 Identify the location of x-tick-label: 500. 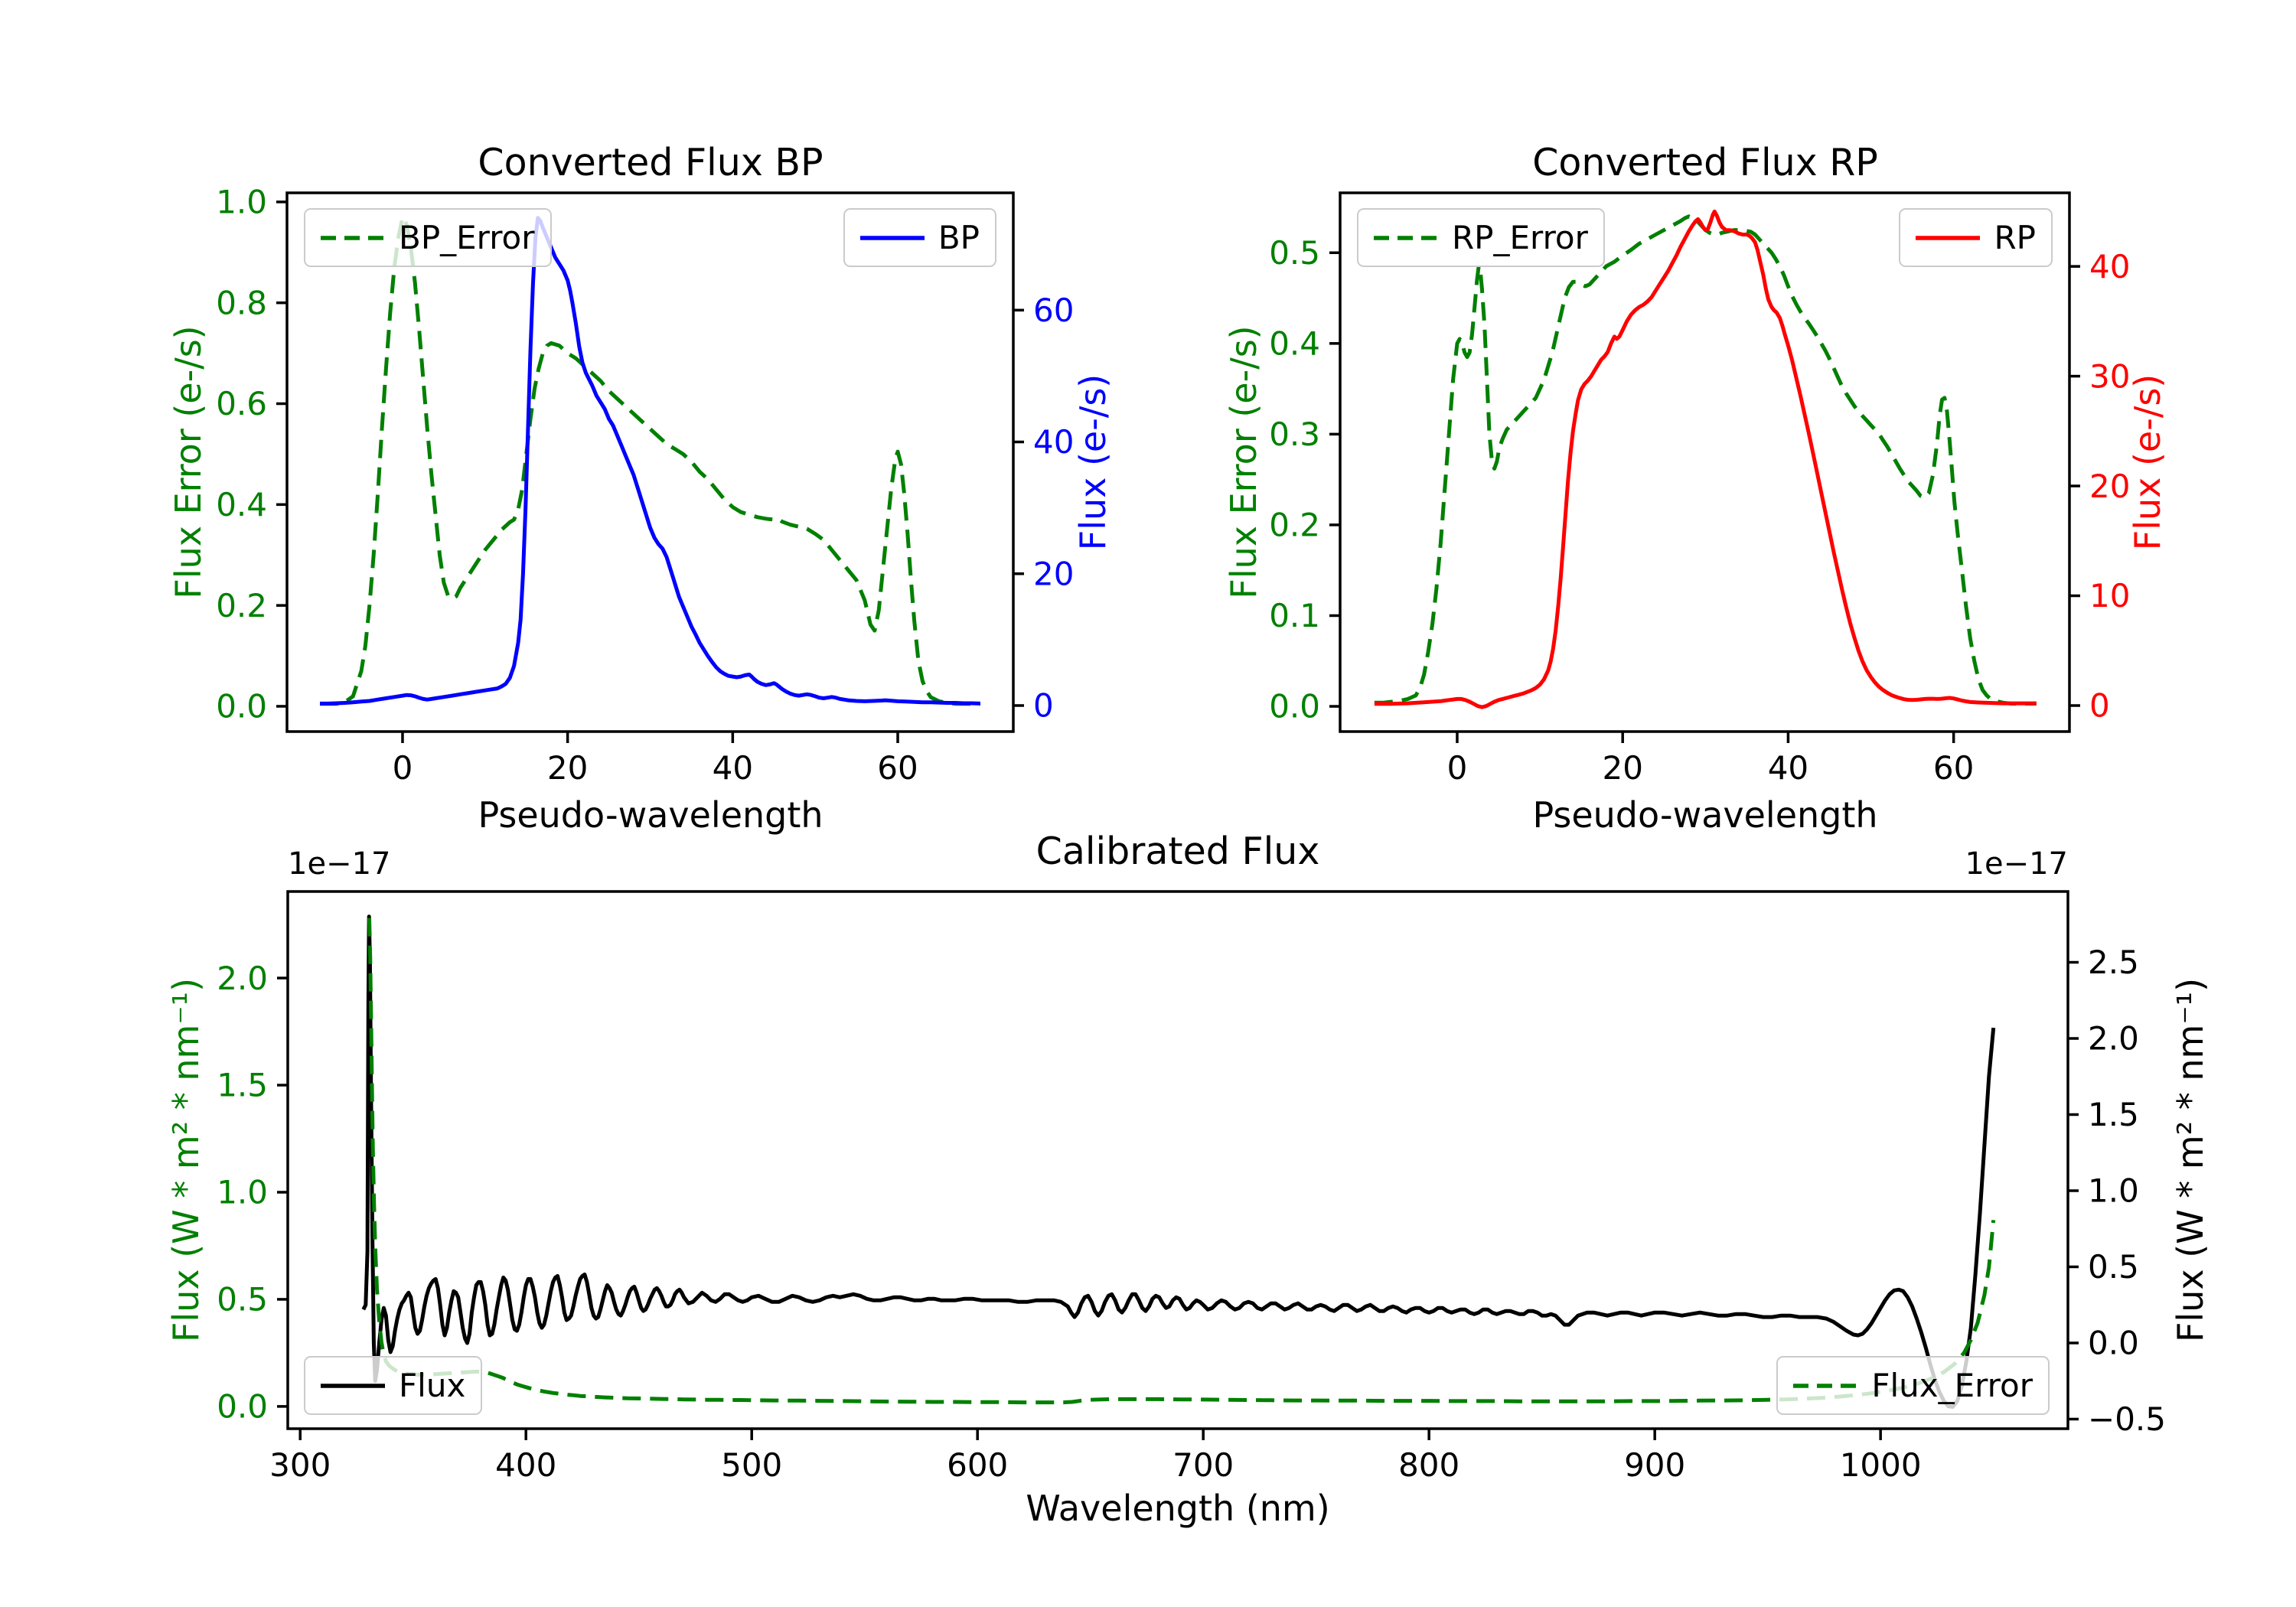
(751, 1465).